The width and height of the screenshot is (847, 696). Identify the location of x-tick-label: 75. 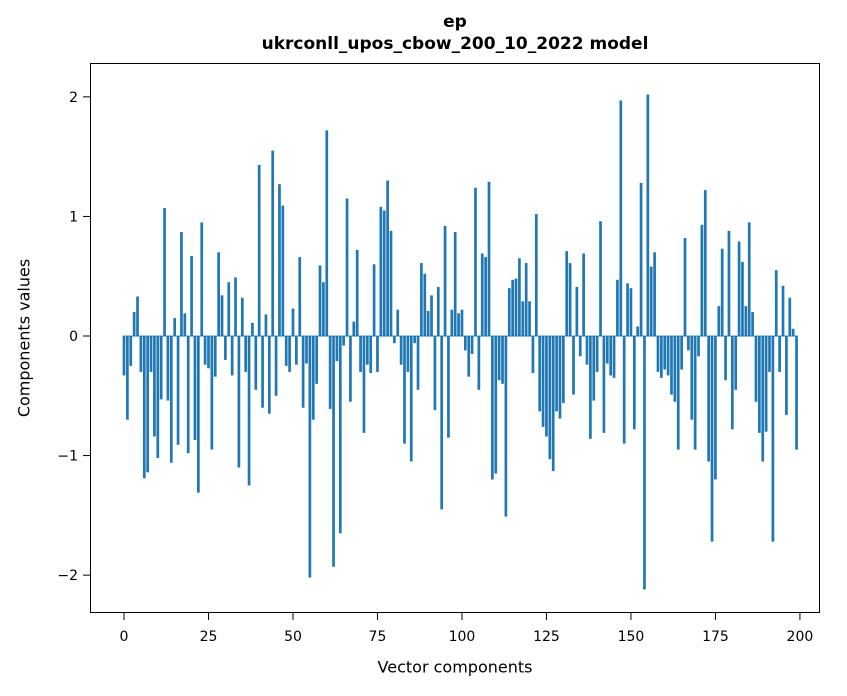
(378, 637).